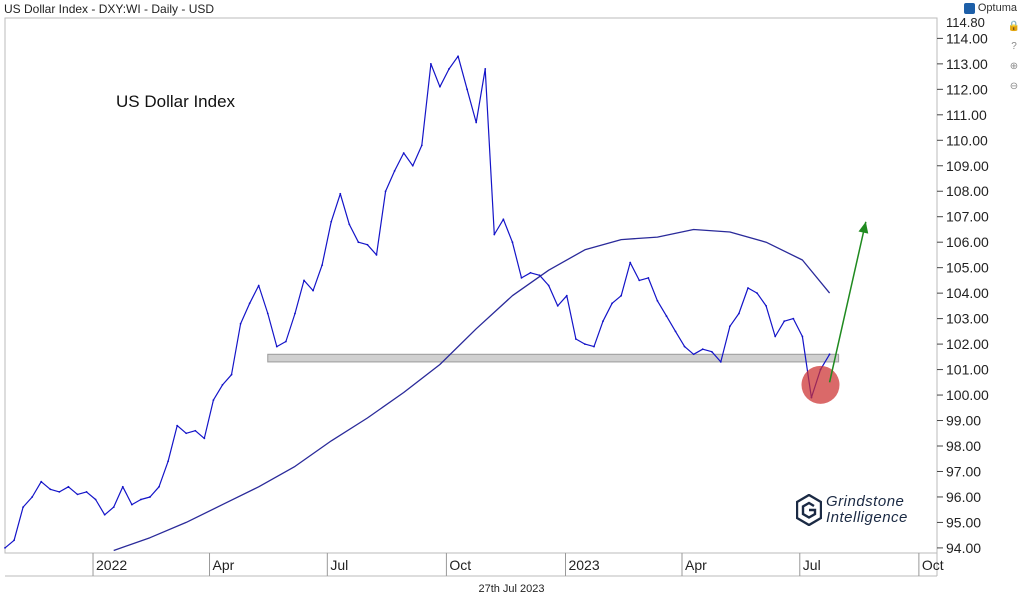  What do you see at coordinates (1014, 66) in the screenshot?
I see `zoom-in-icon: ⊕` at bounding box center [1014, 66].